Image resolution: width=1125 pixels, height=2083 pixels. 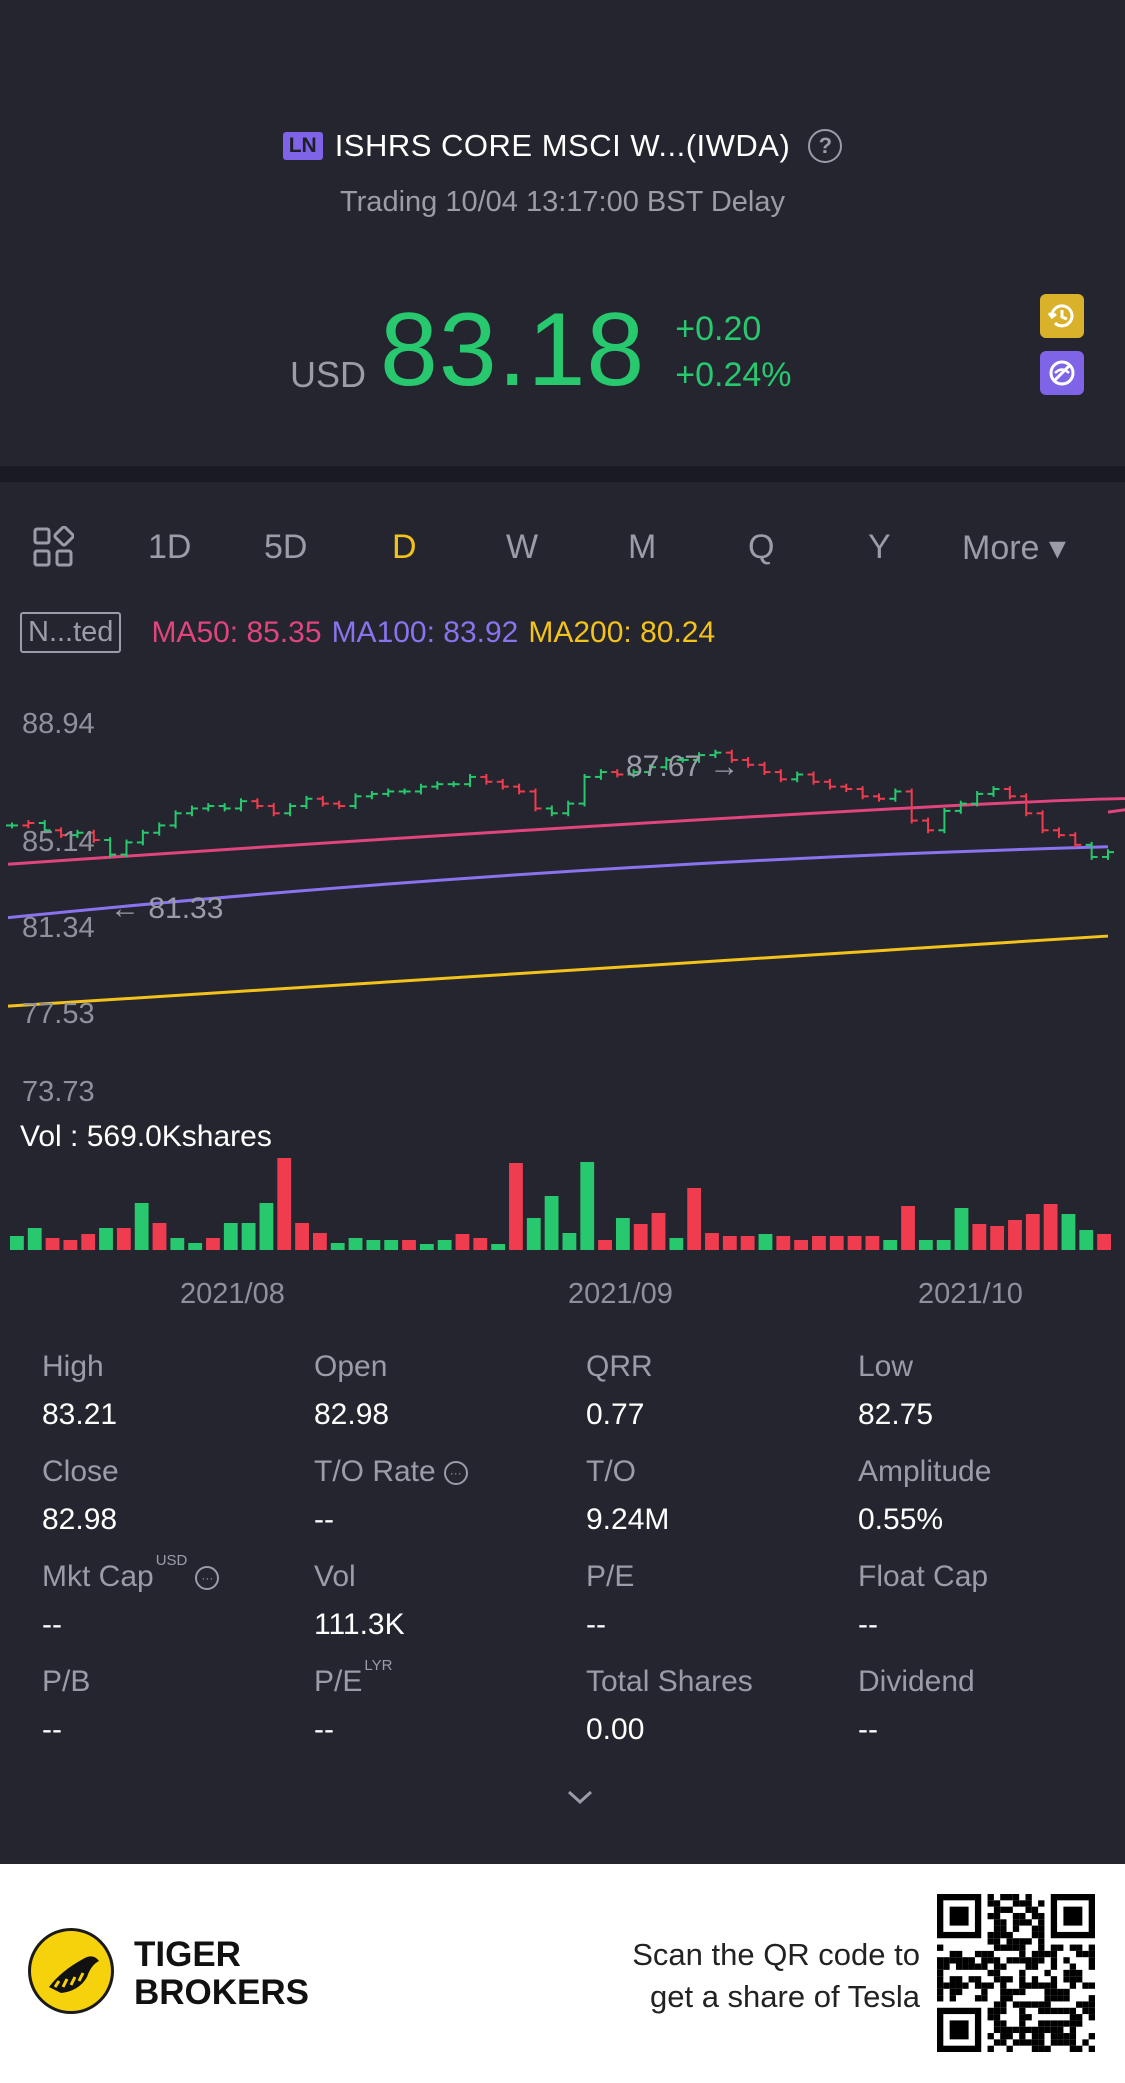 I want to click on tab-q: Q, so click(x=761, y=547).